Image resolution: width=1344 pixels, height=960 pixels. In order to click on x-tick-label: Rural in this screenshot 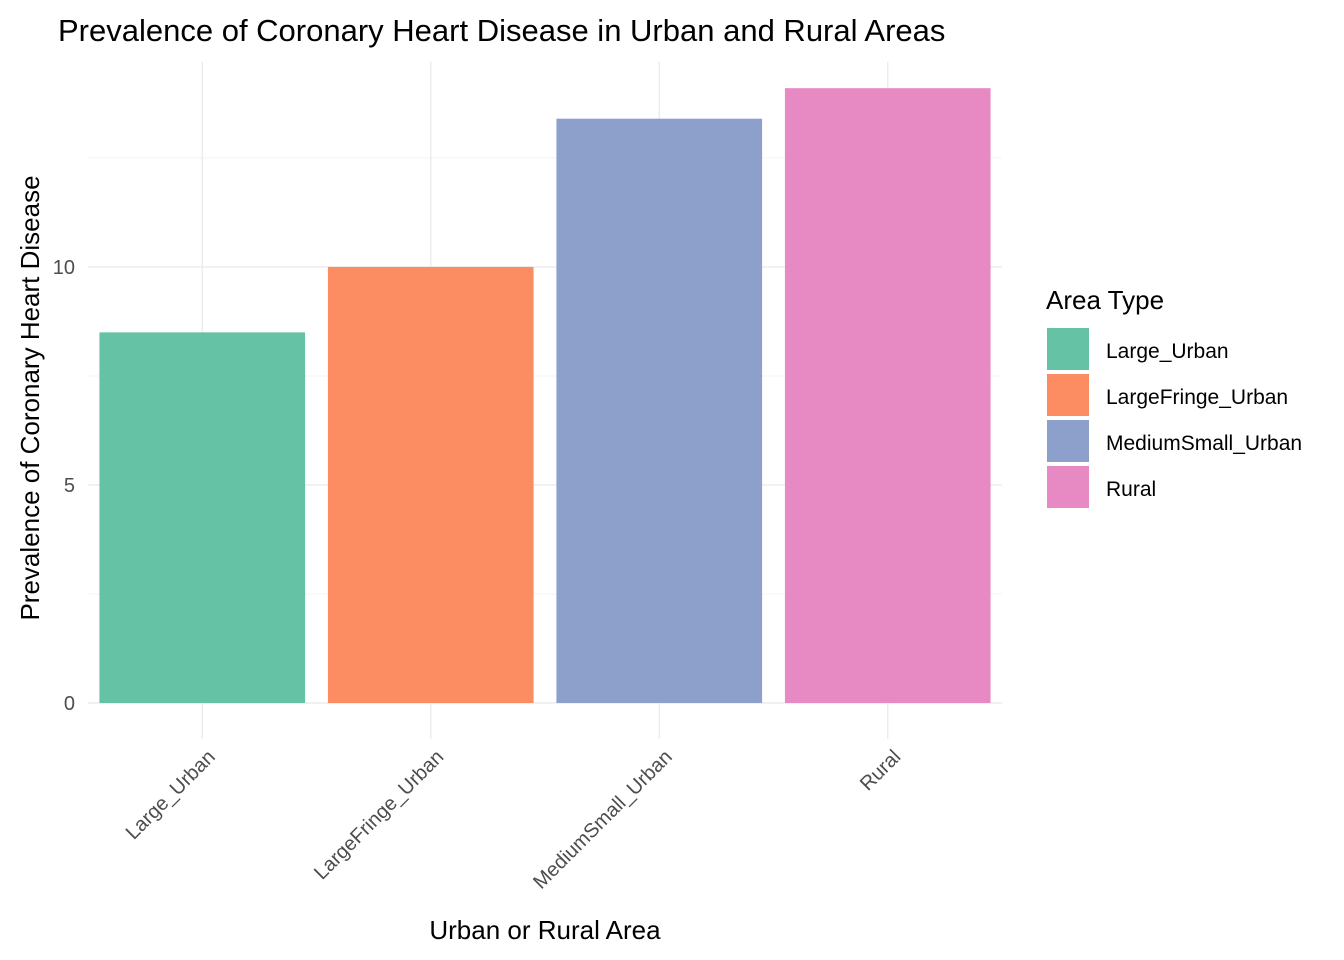, I will do `click(880, 770)`.